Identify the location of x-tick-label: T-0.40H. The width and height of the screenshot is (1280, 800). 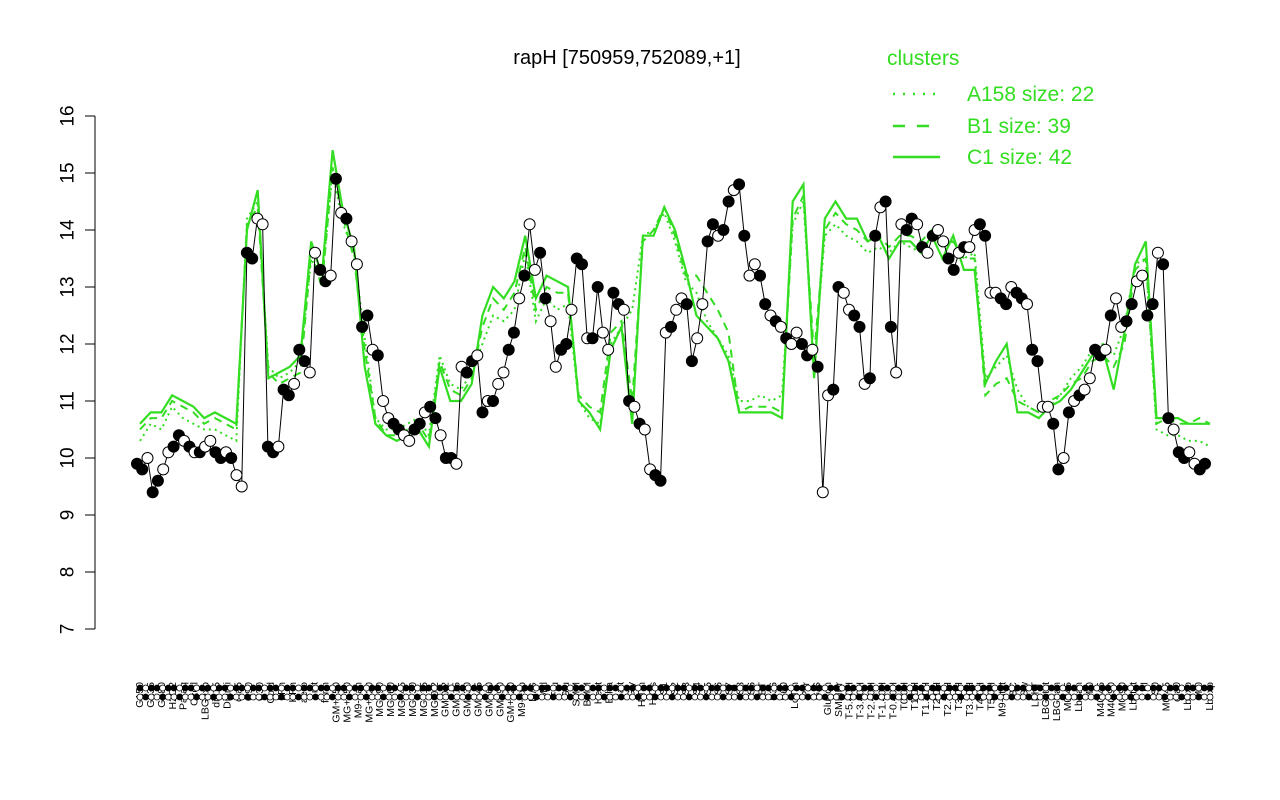
(893, 700).